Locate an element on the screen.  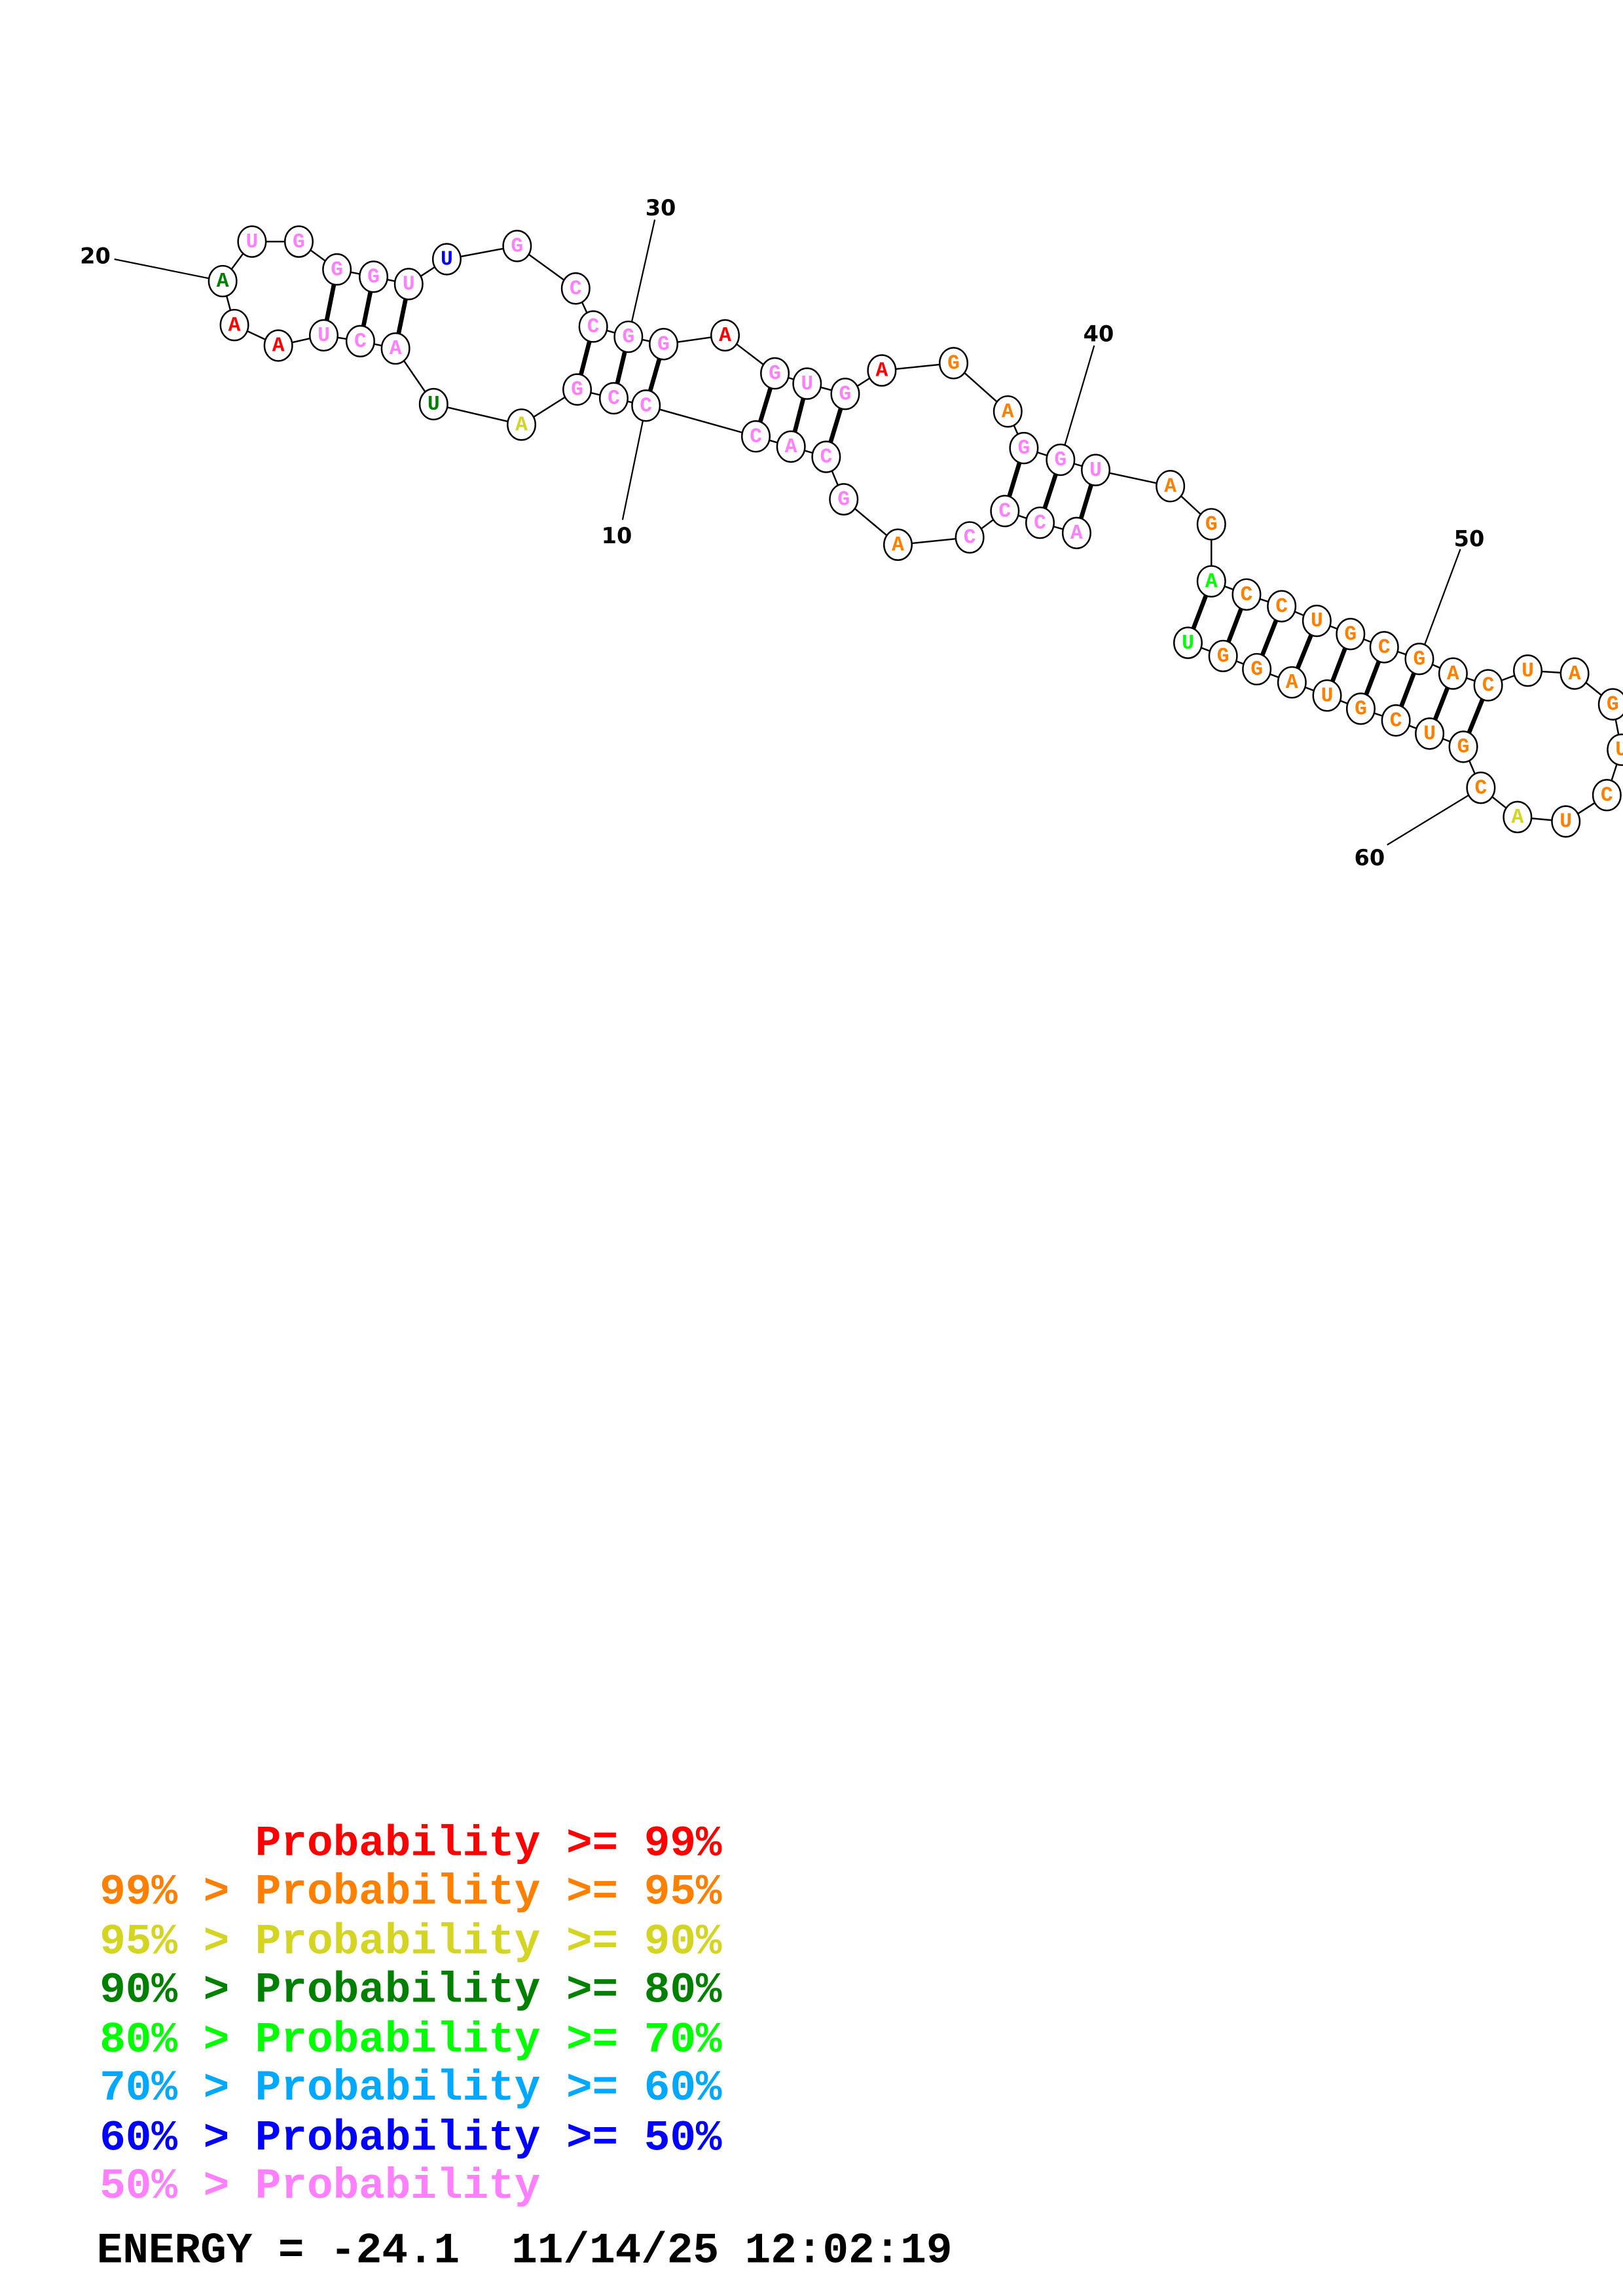
nucleotide-61: G is located at coordinates (1463, 746).